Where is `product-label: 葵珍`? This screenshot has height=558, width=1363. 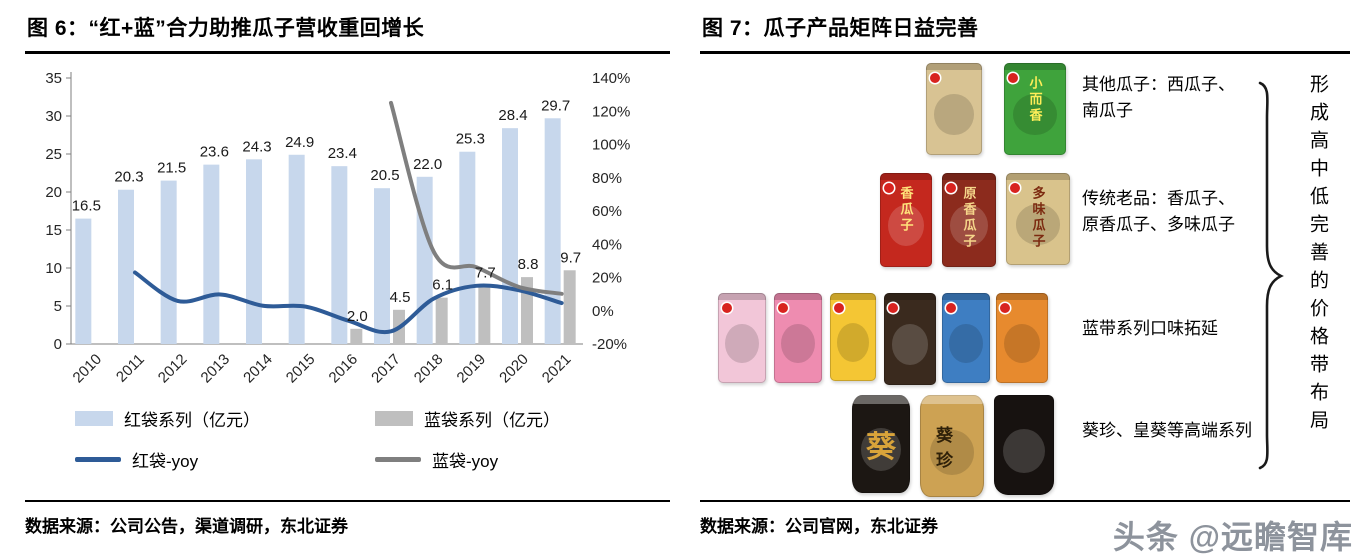
product-label: 葵珍 is located at coordinates (945, 448).